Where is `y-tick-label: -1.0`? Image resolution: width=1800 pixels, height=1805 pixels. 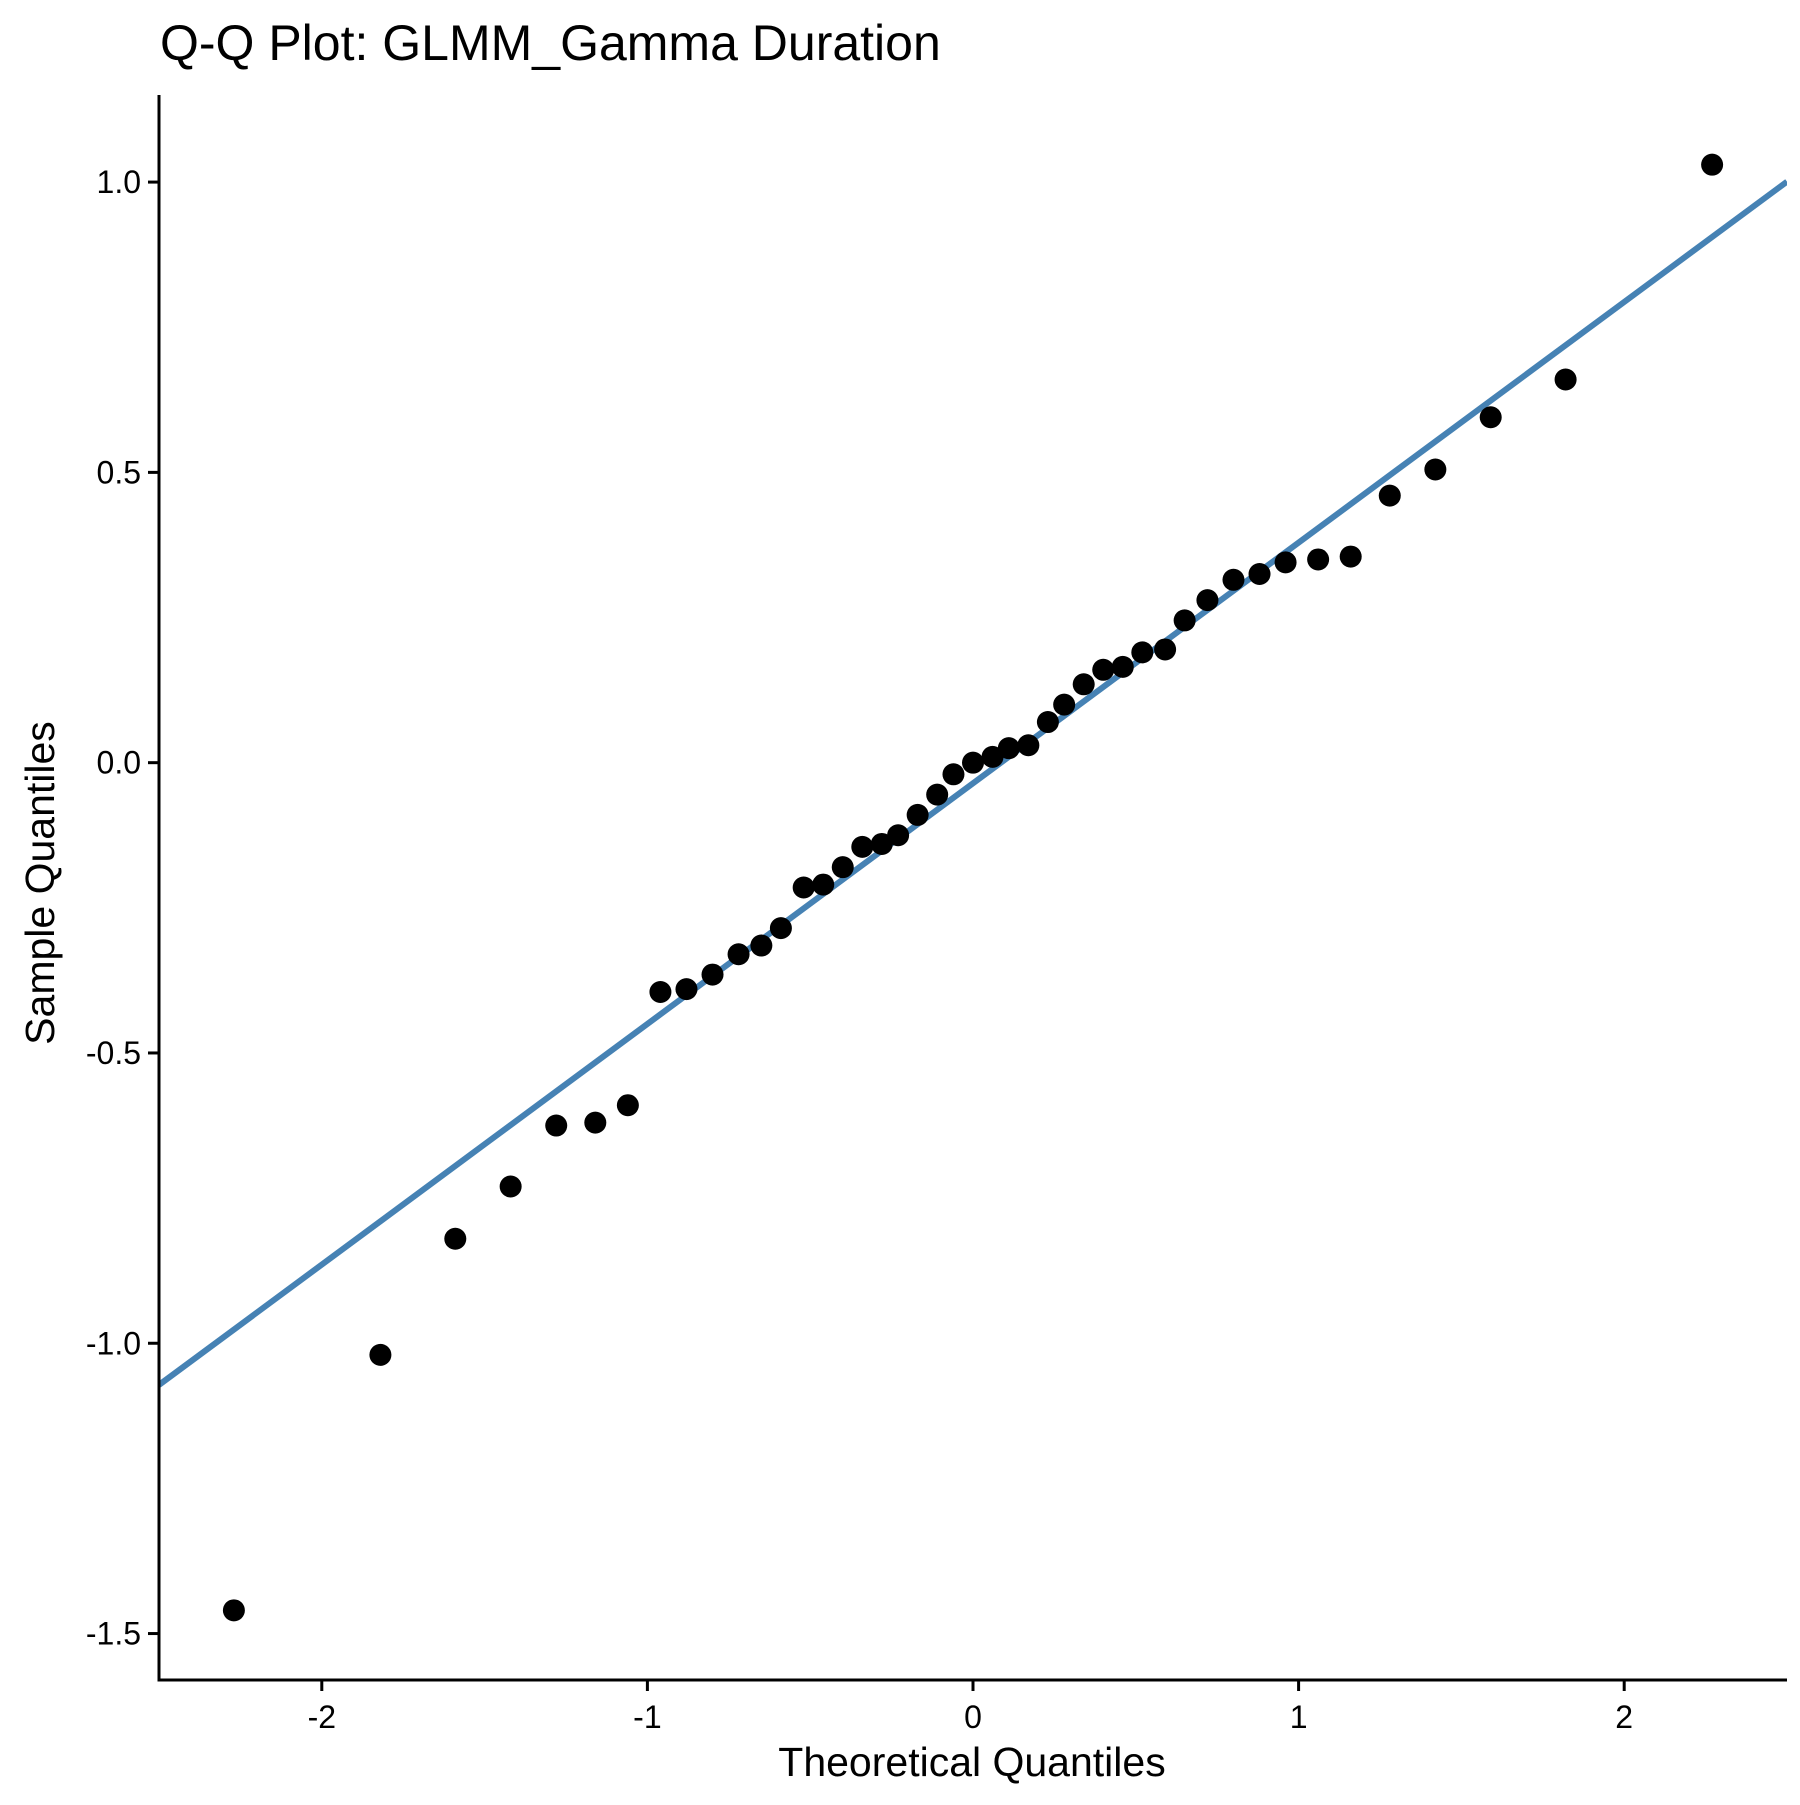 y-tick-label: -1.0 is located at coordinates (113, 1343).